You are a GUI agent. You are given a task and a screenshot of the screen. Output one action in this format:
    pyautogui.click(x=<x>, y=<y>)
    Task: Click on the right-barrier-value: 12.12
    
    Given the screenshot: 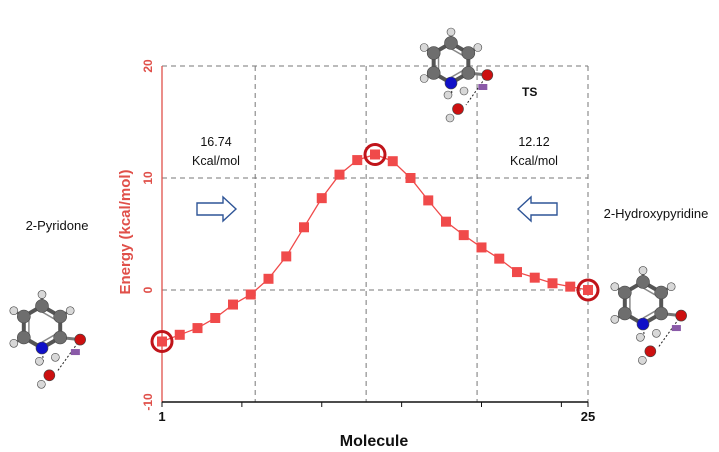 What is the action you would take?
    pyautogui.click(x=533, y=142)
    